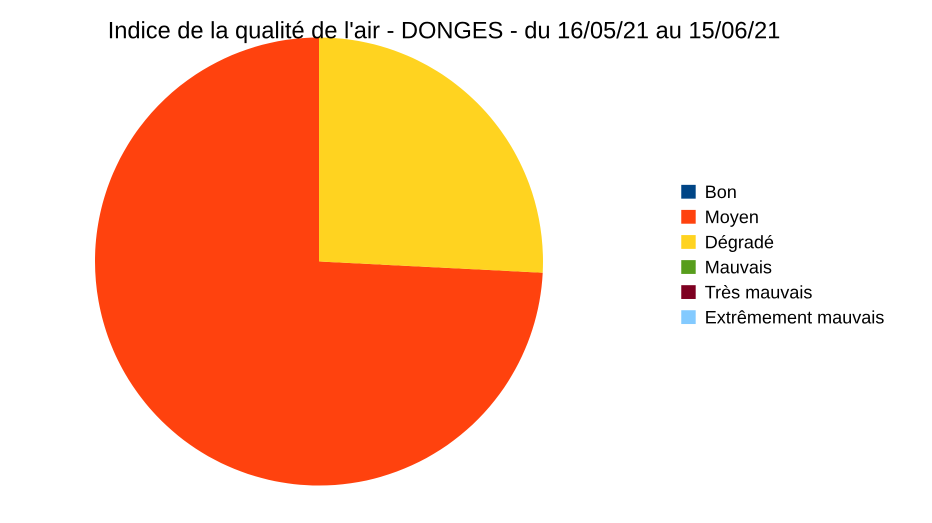 The image size is (932, 523). I want to click on legend-label: Bon, so click(721, 192).